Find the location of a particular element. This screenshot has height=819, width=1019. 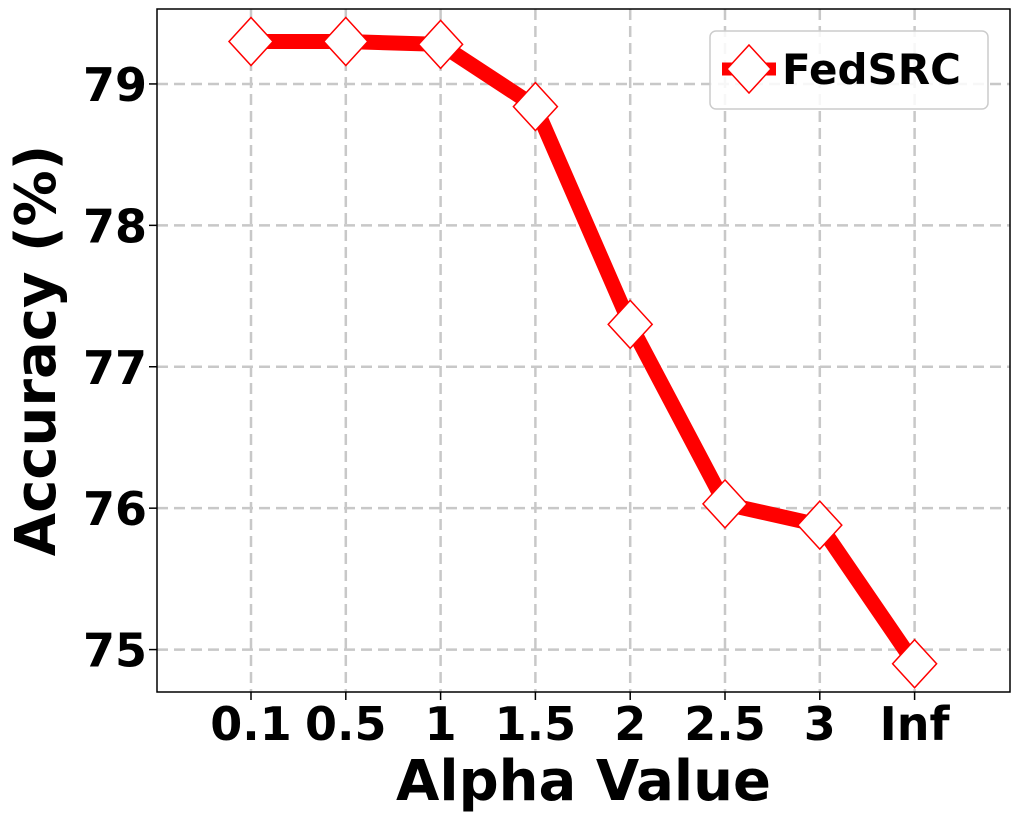

x-tick-label: 2.5 is located at coordinates (725, 724).